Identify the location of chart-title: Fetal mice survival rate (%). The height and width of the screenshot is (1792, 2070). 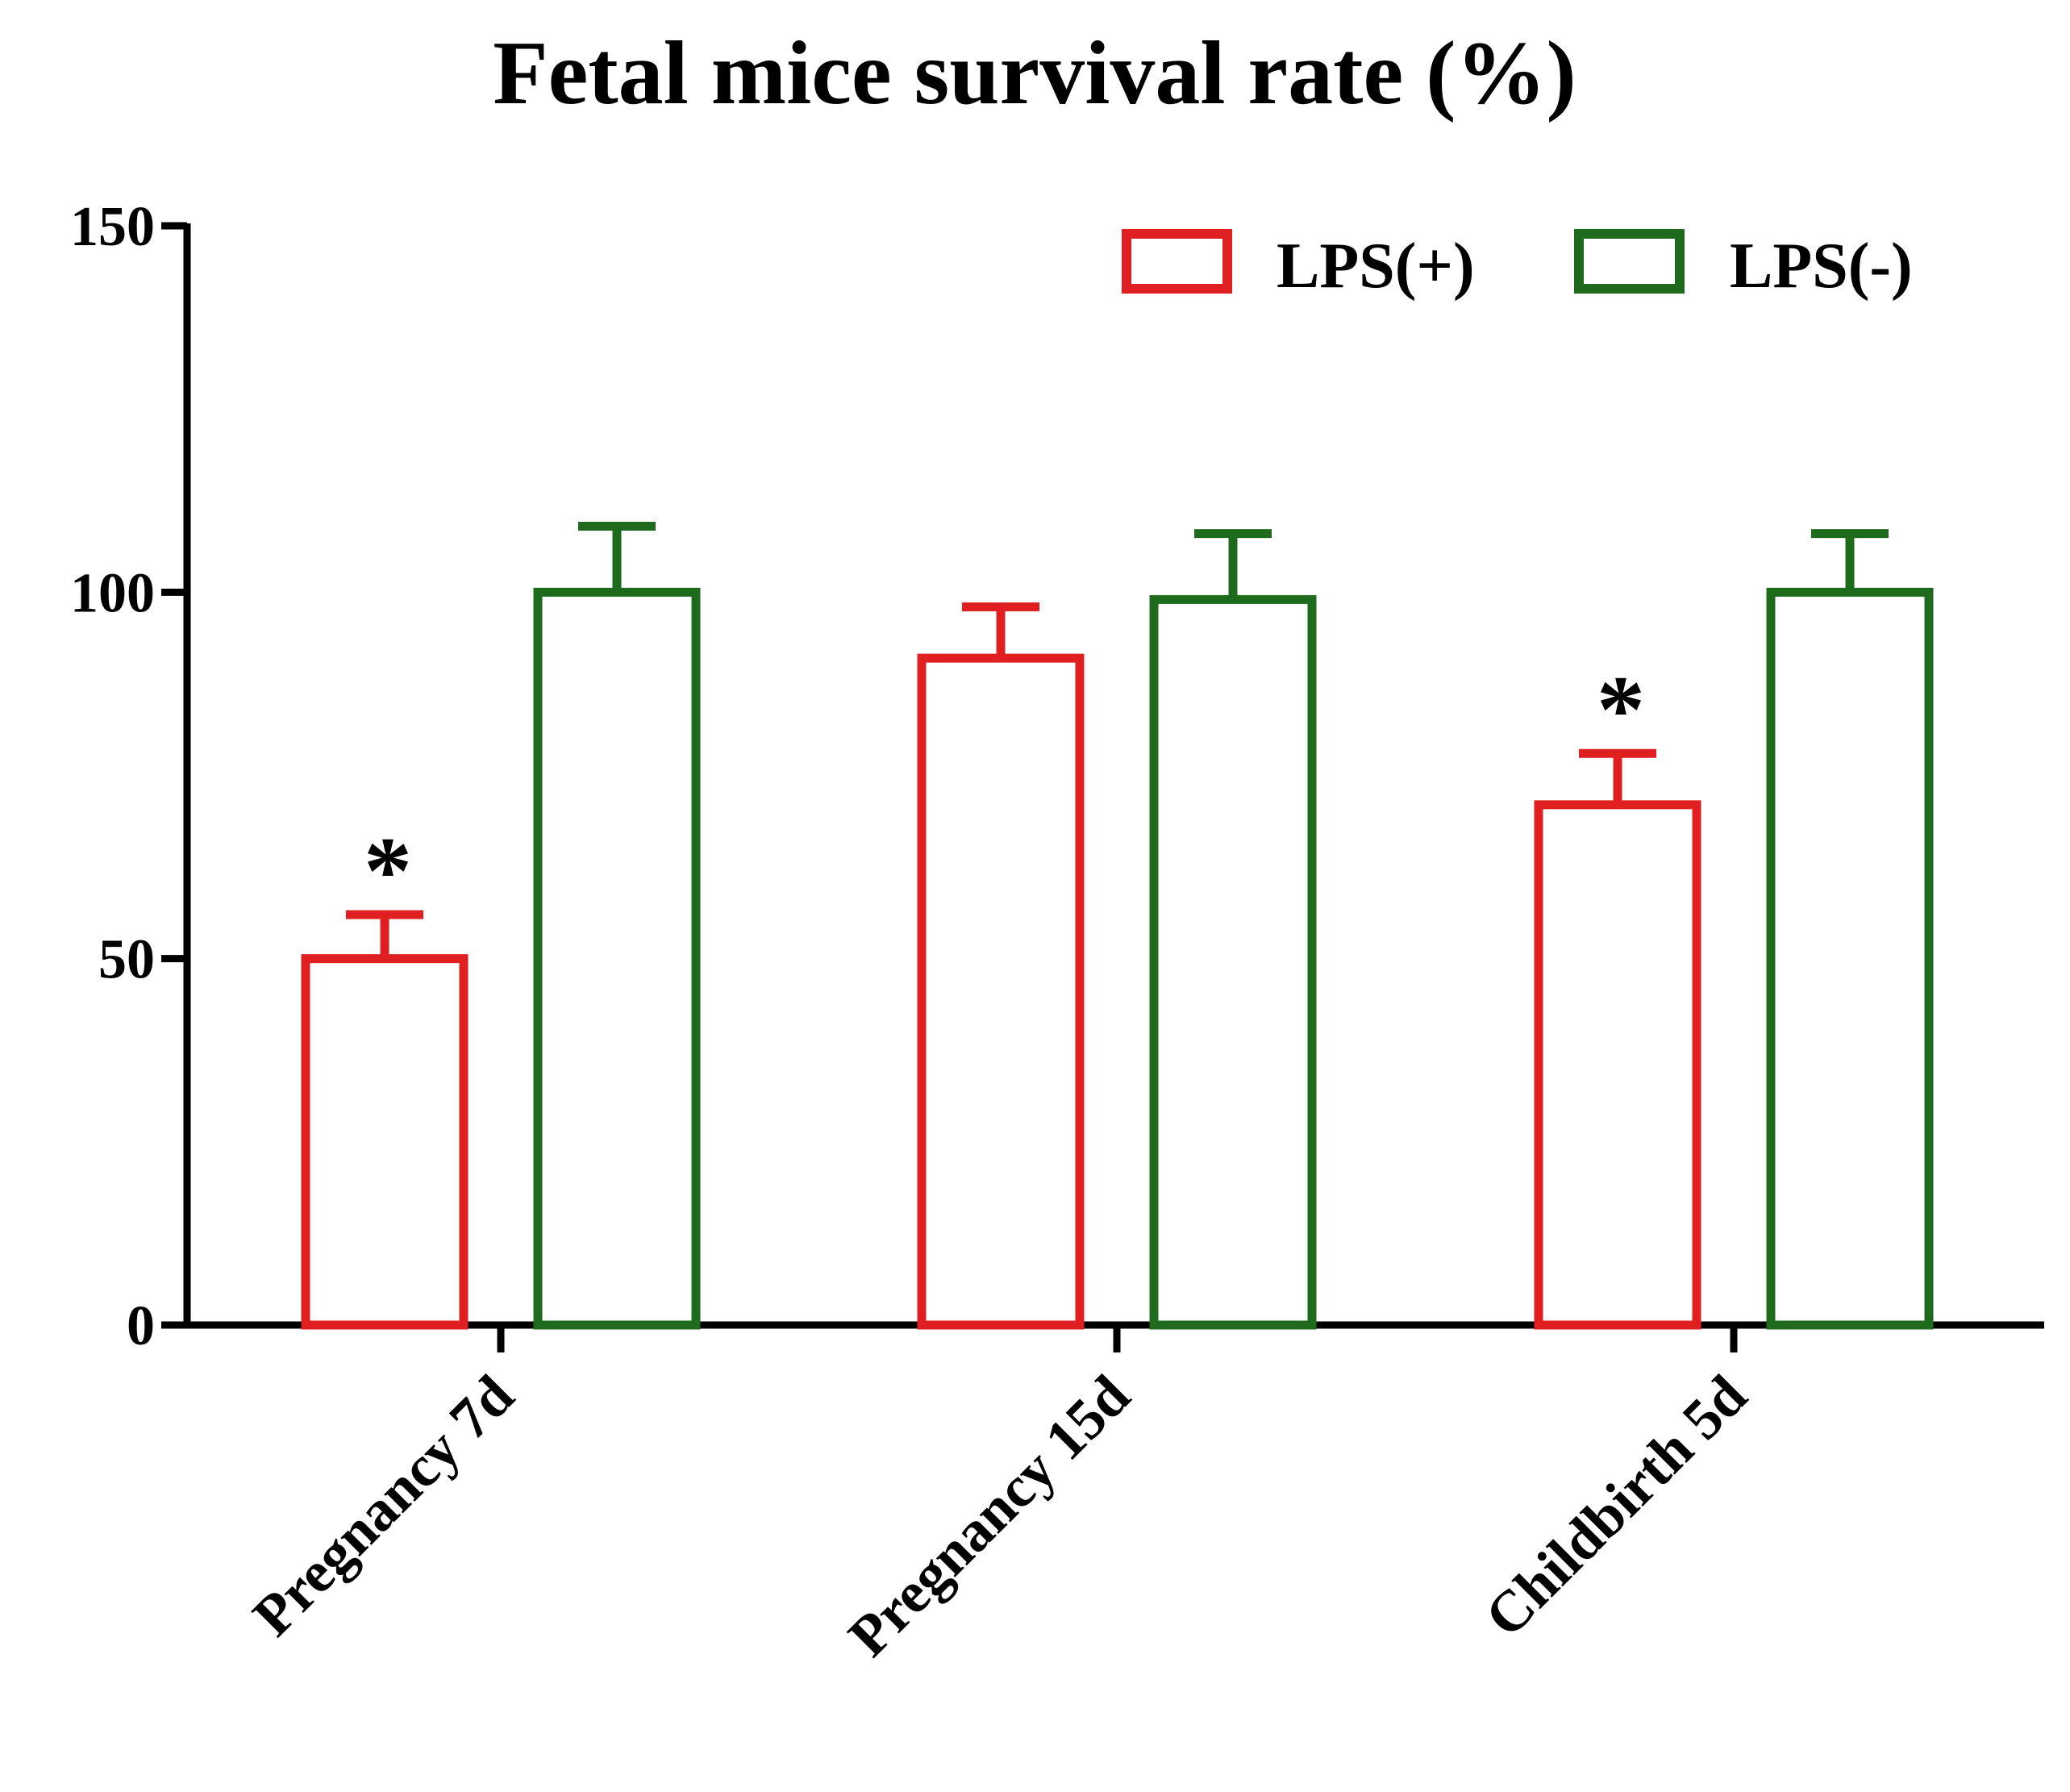
(1034, 73).